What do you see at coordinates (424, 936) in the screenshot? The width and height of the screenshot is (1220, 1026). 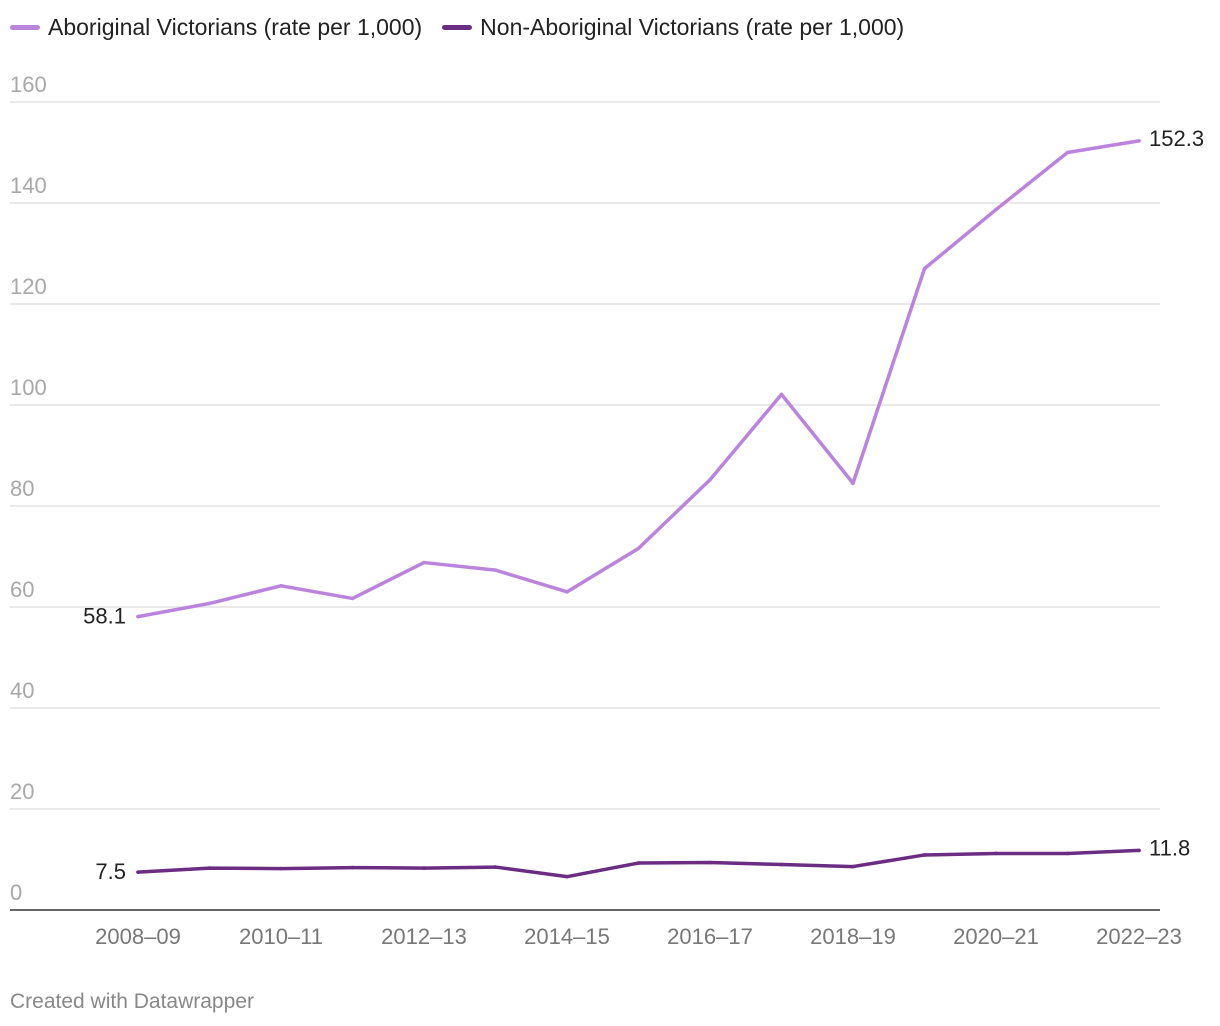 I see `x-tick-label-2012–13: 2012–13` at bounding box center [424, 936].